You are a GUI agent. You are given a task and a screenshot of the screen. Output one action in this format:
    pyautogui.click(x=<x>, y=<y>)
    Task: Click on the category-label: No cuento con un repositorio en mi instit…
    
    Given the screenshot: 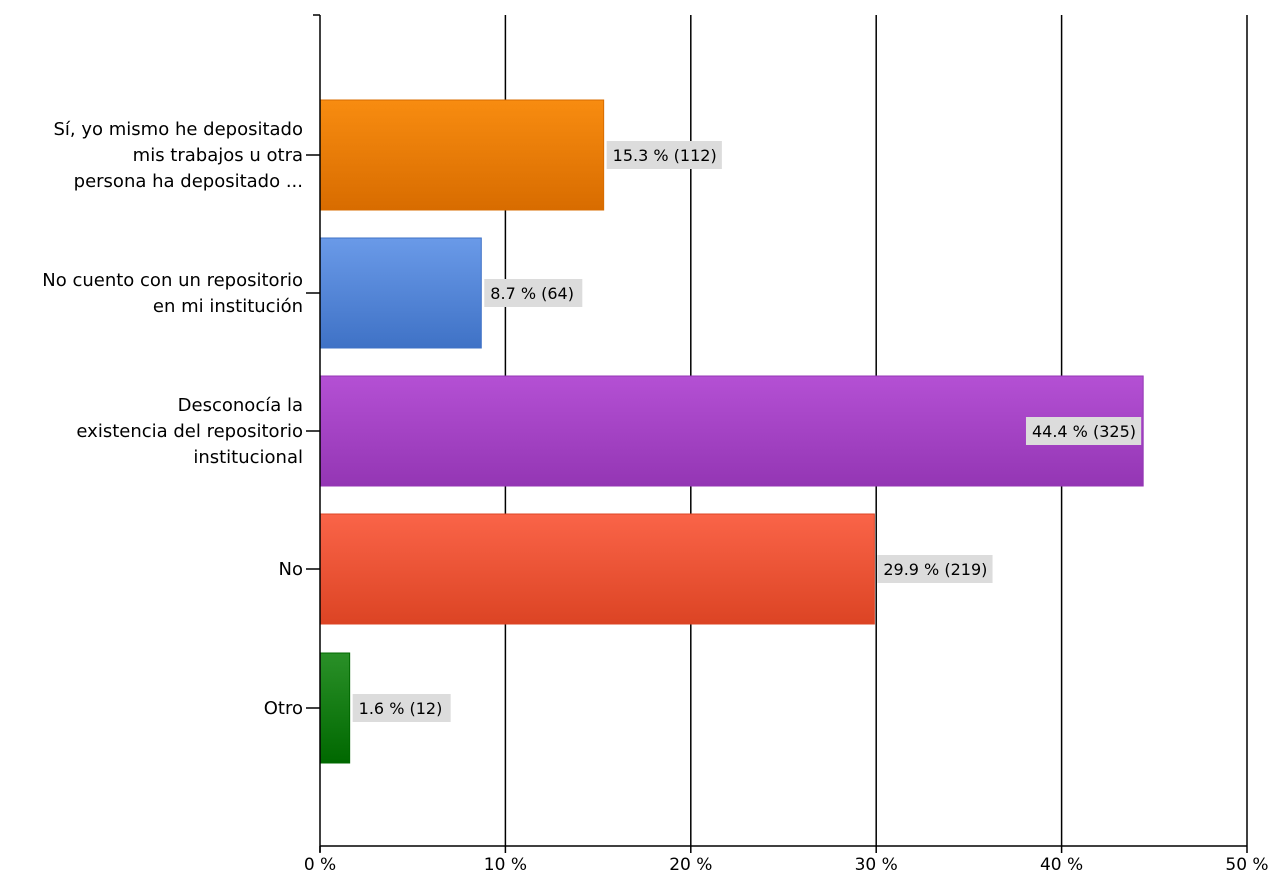 What is the action you would take?
    pyautogui.click(x=172, y=293)
    